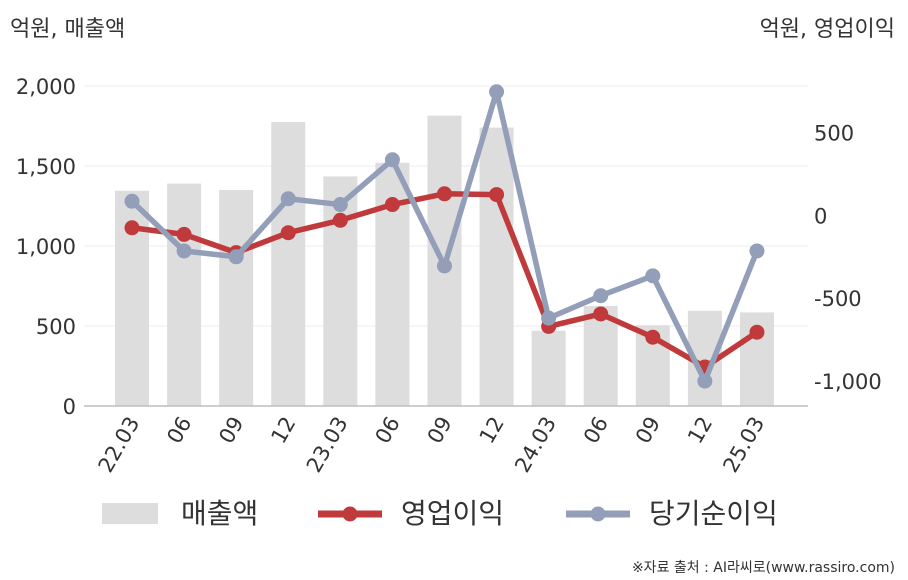 This screenshot has height=580, width=908. What do you see at coordinates (598, 514) in the screenshot?
I see `legend-marker-net-income` at bounding box center [598, 514].